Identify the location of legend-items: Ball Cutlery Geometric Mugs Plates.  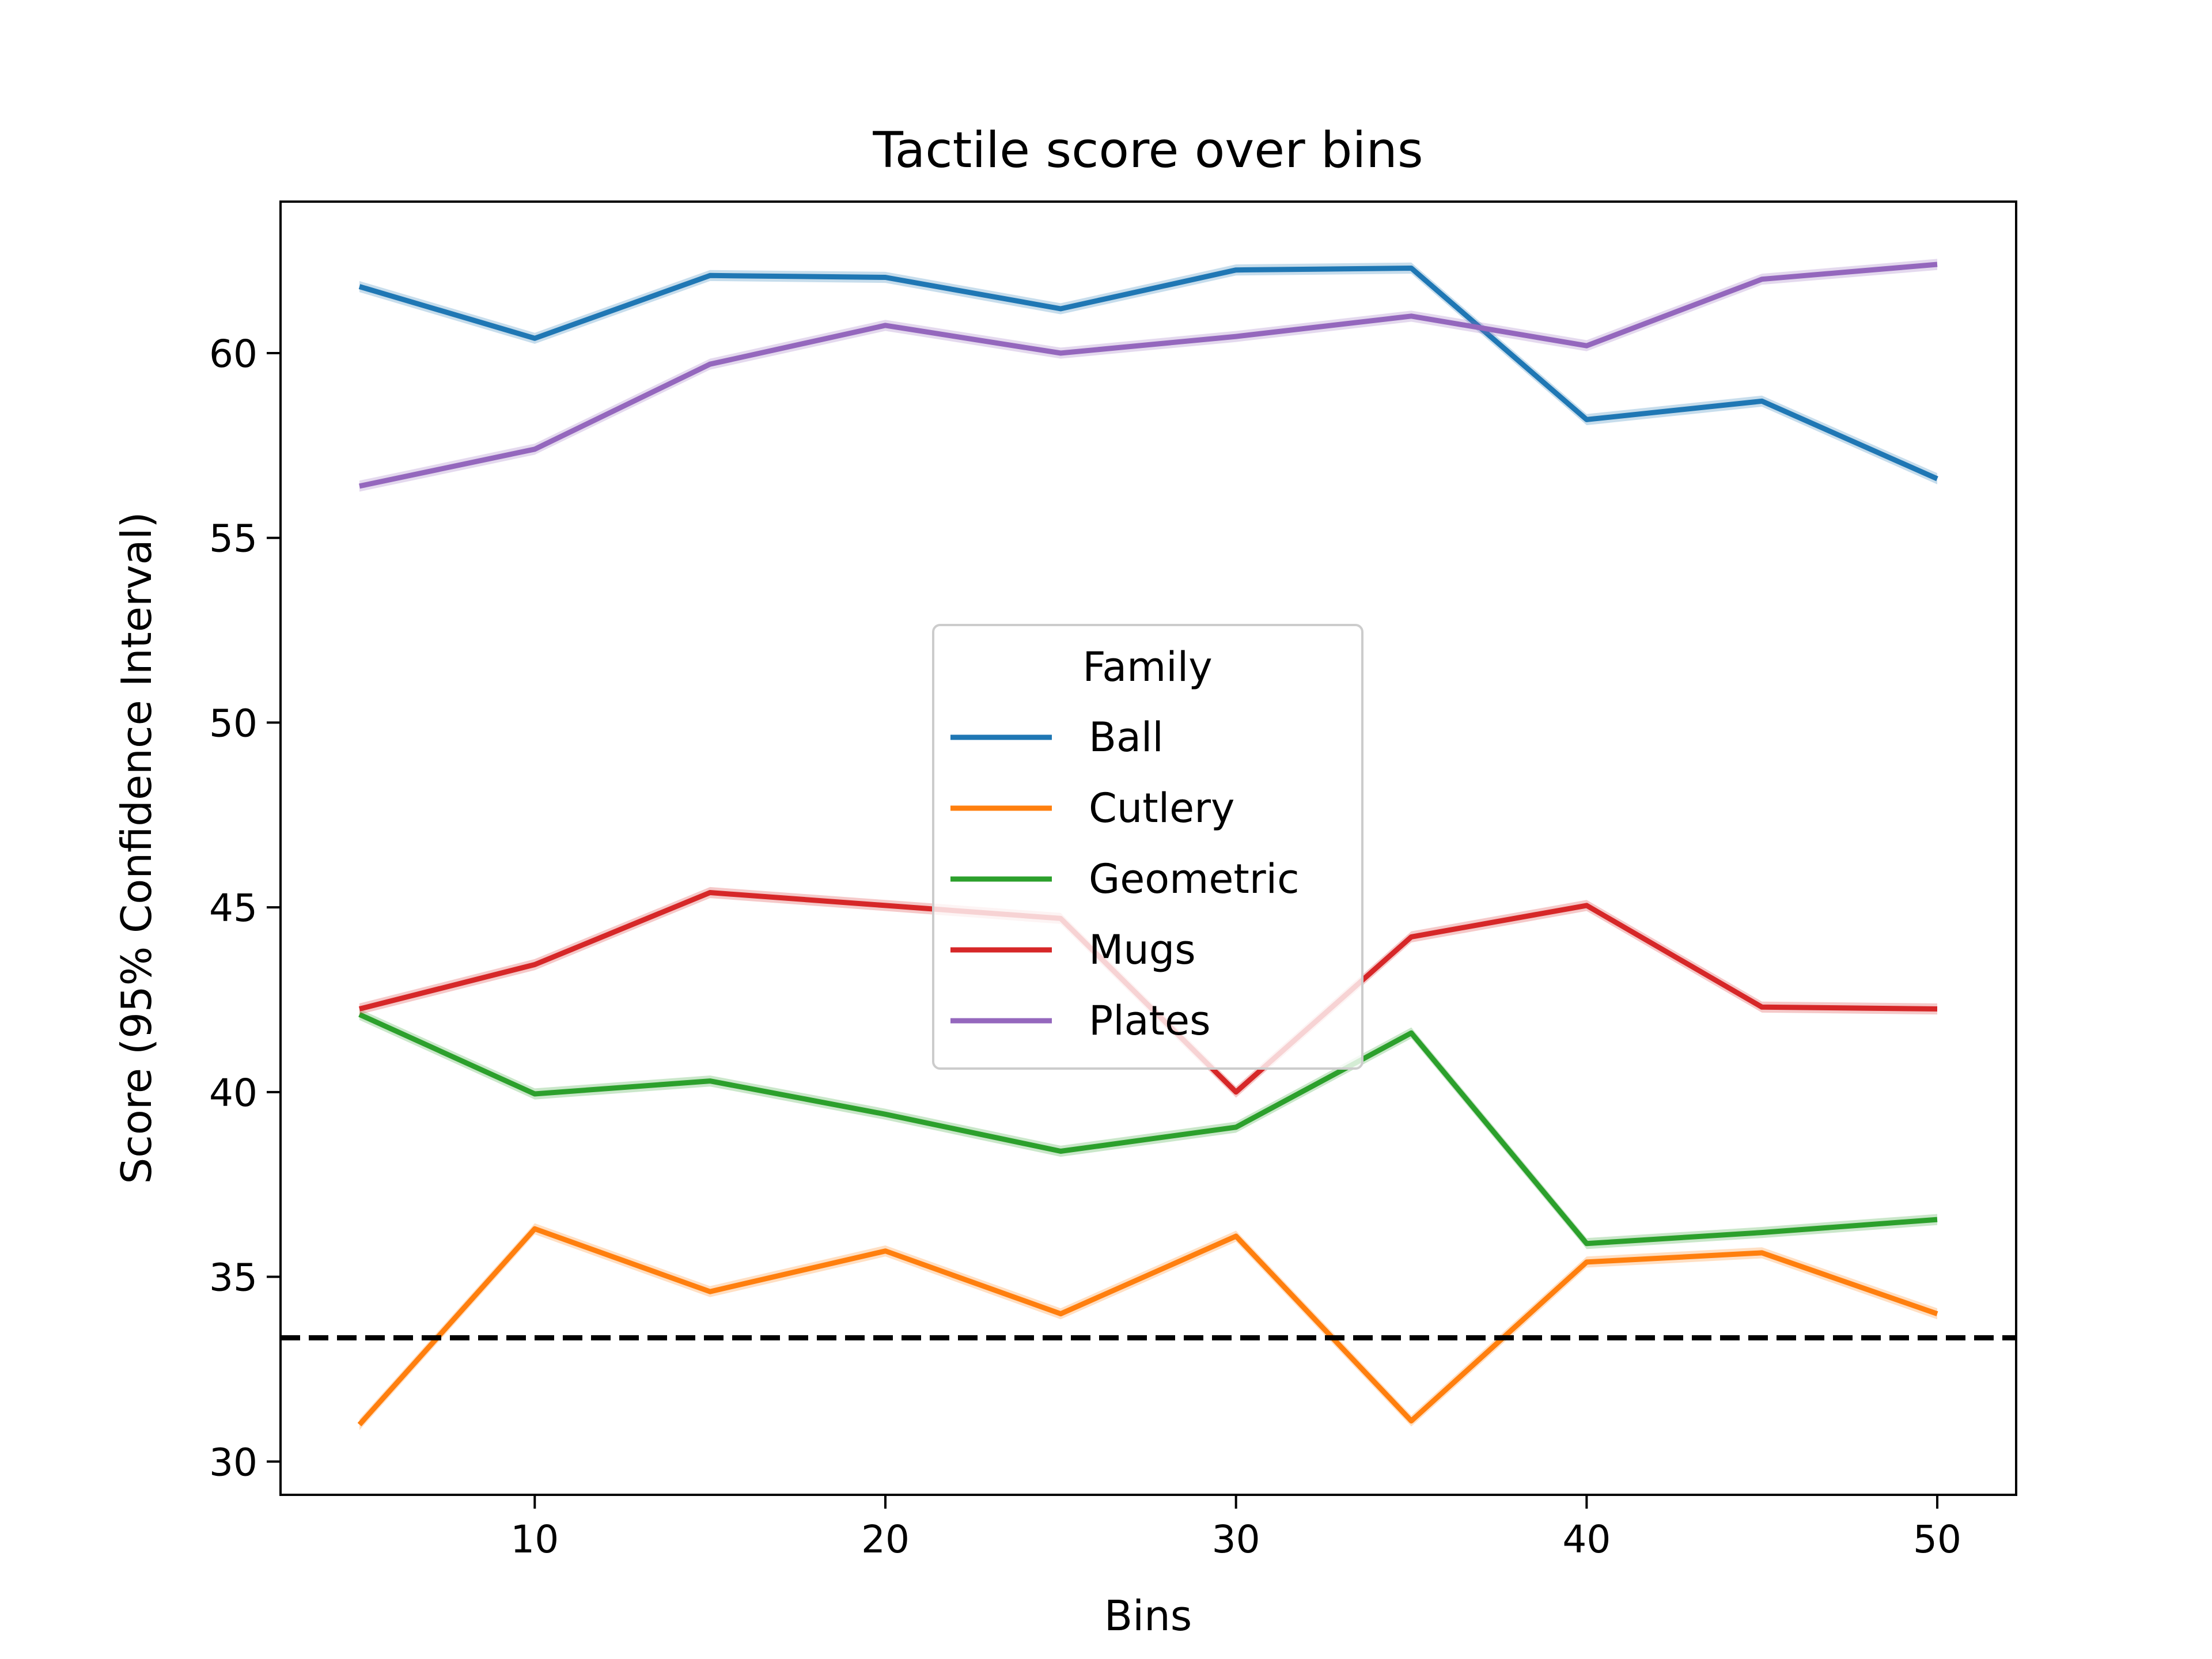
(1125, 879).